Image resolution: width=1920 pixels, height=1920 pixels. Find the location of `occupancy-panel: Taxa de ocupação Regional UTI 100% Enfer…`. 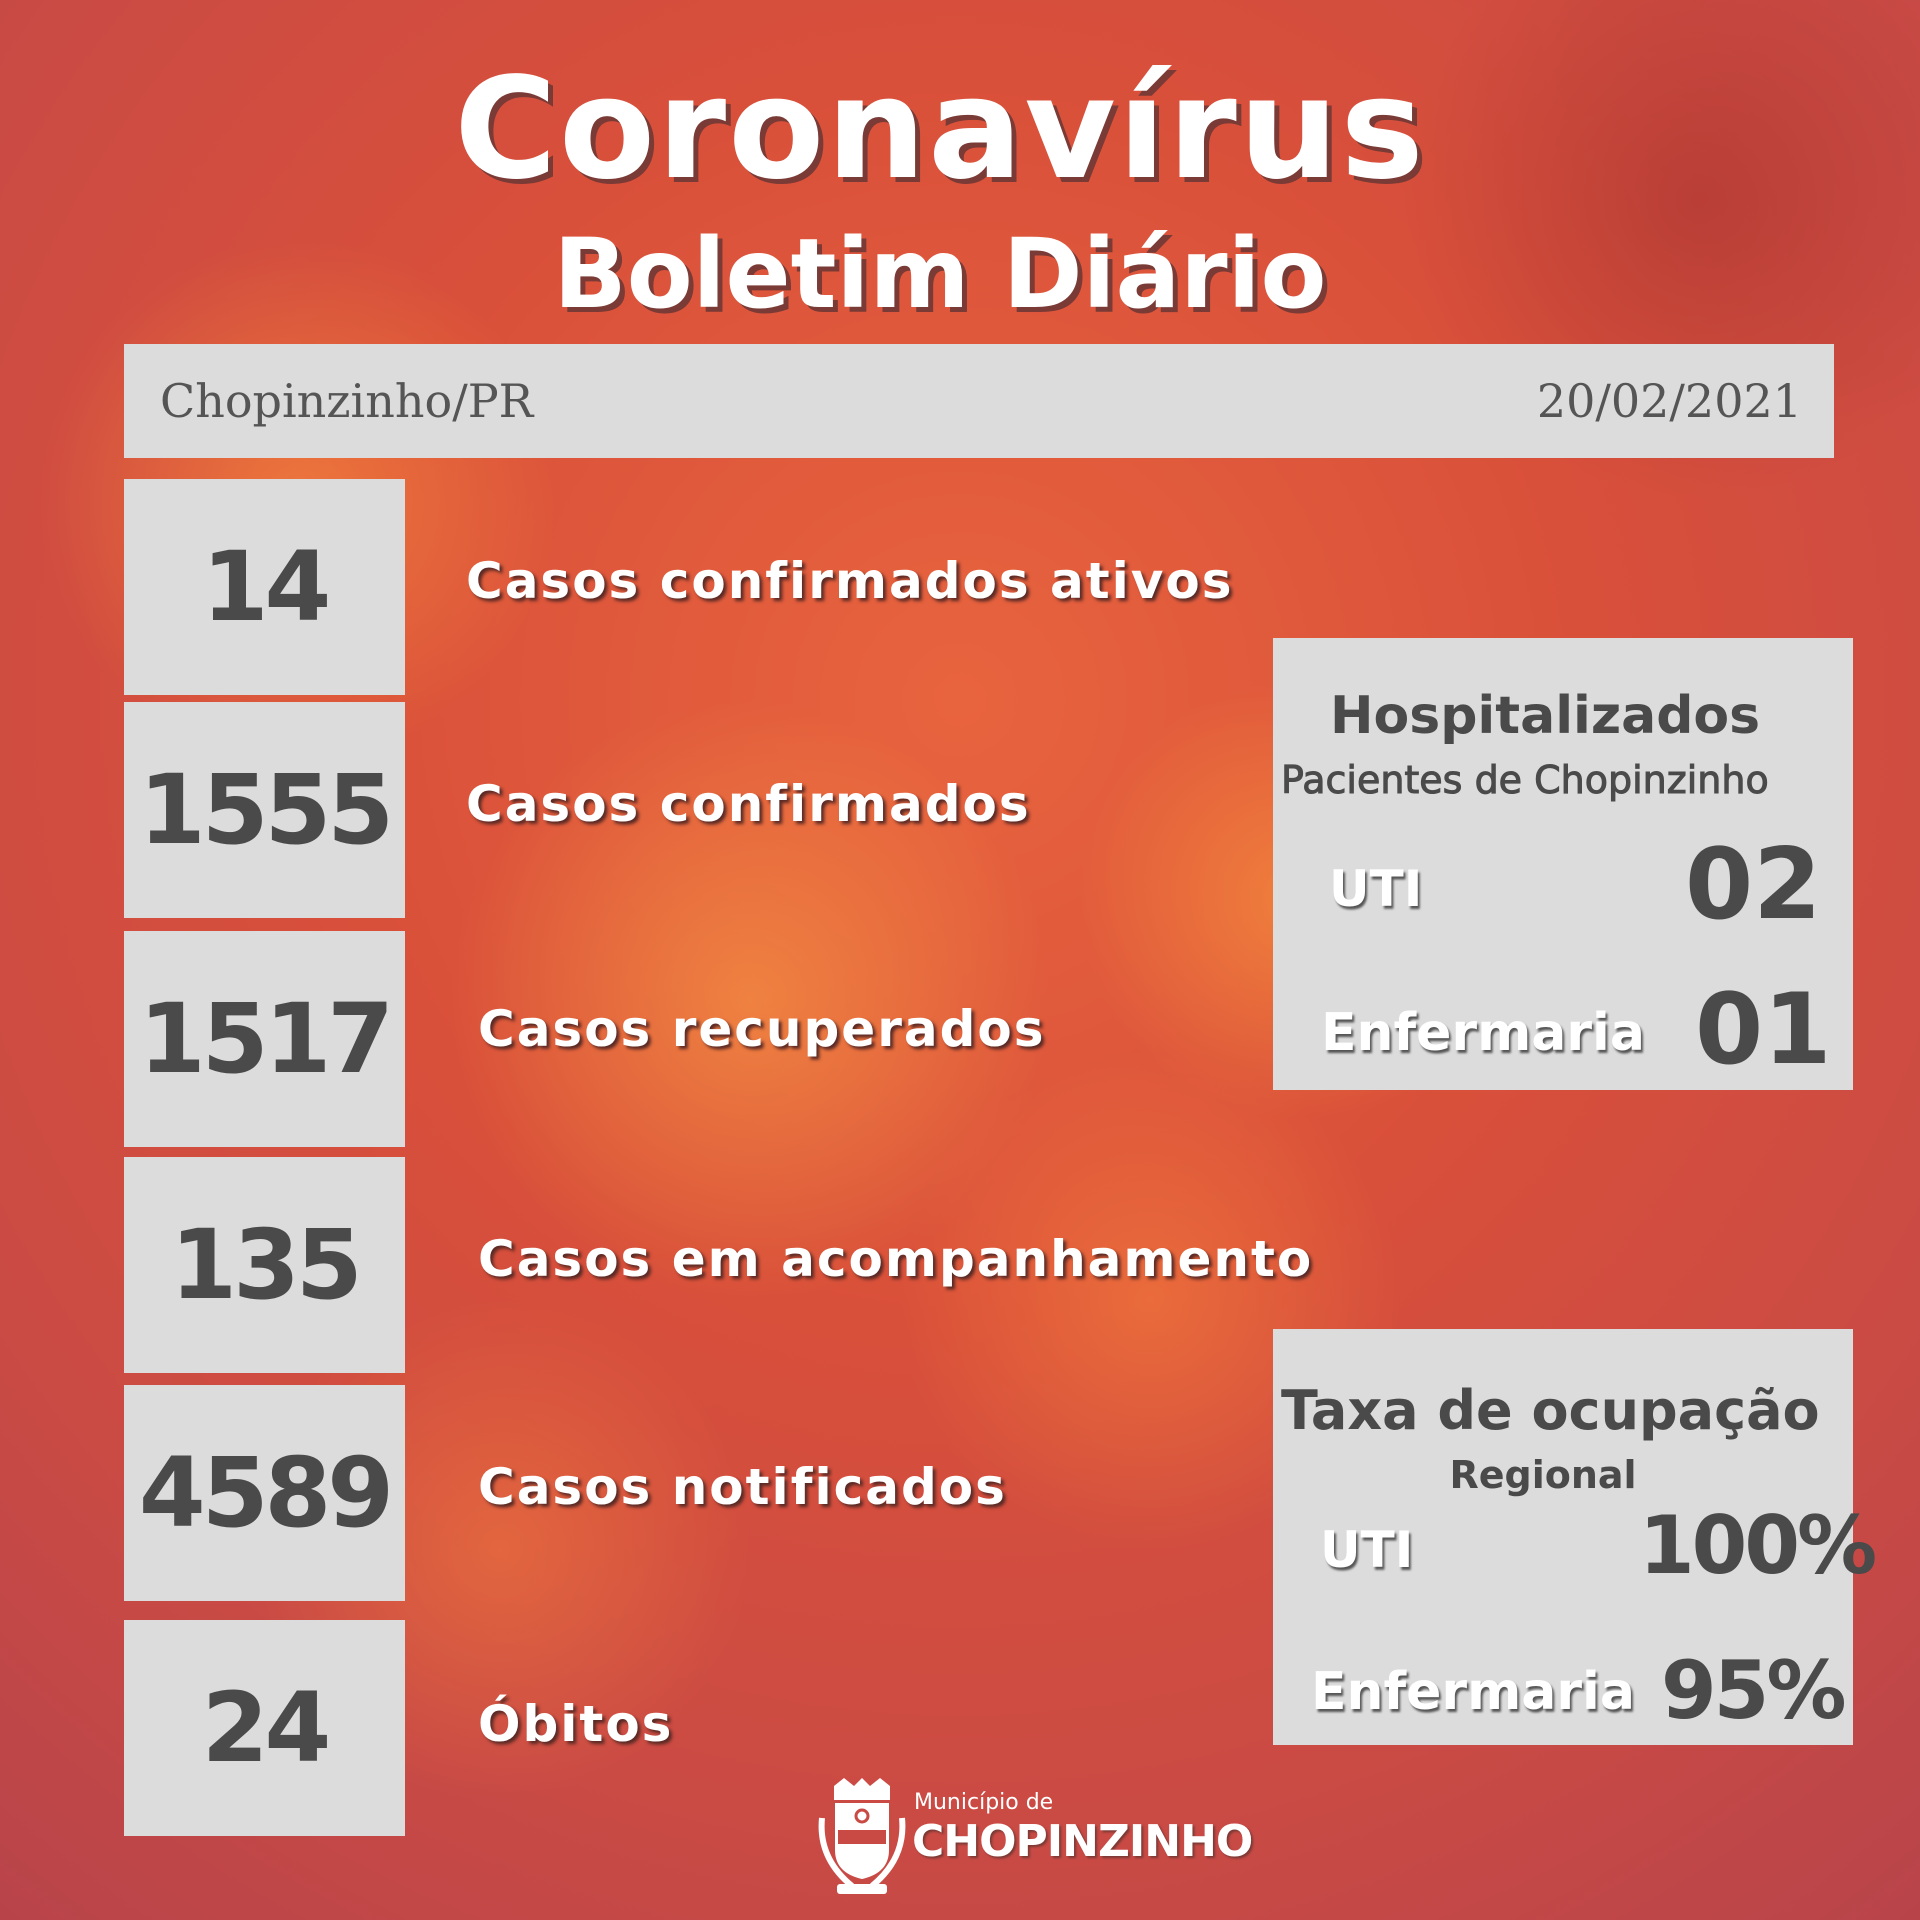

occupancy-panel: Taxa de ocupação Regional UTI 100% Enfer… is located at coordinates (1575, 1537).